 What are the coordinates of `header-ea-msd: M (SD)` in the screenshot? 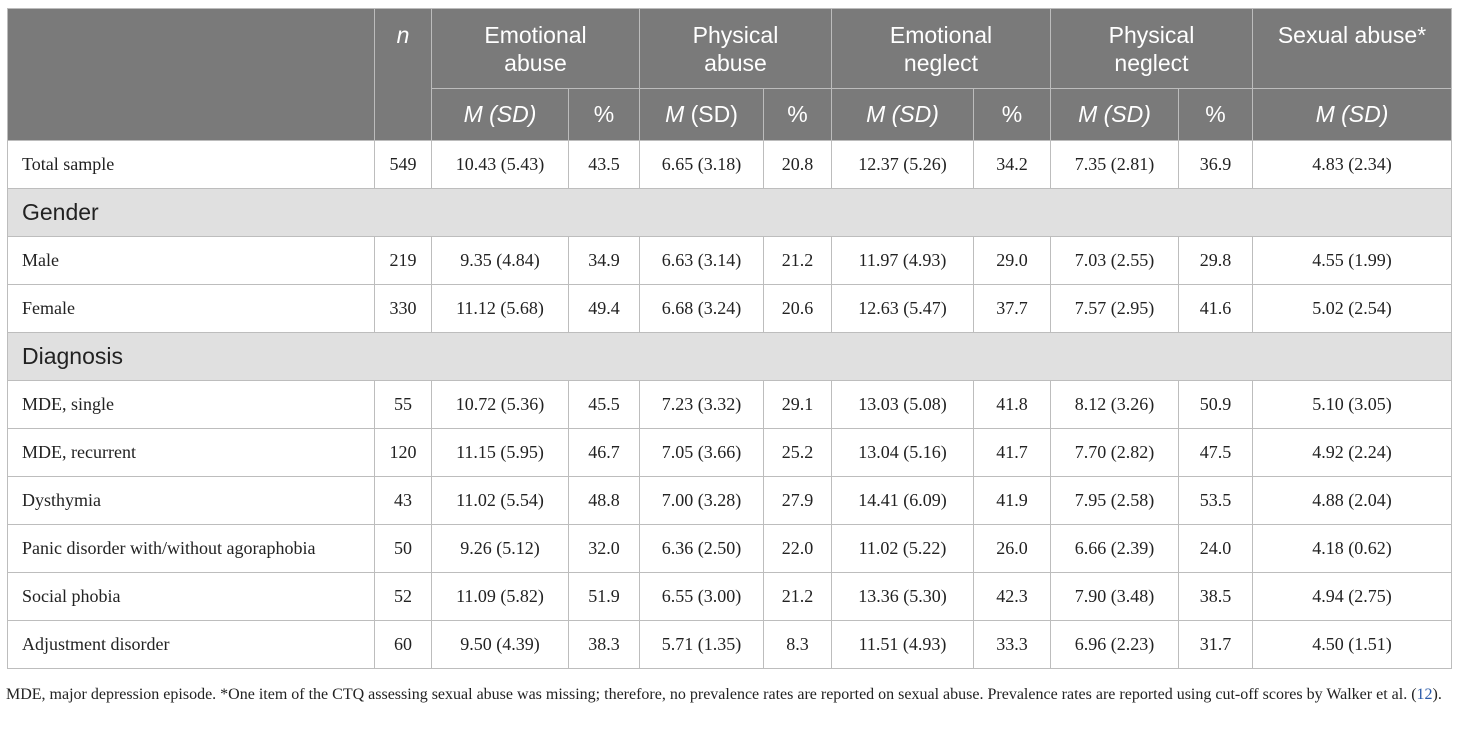 It's located at (500, 114).